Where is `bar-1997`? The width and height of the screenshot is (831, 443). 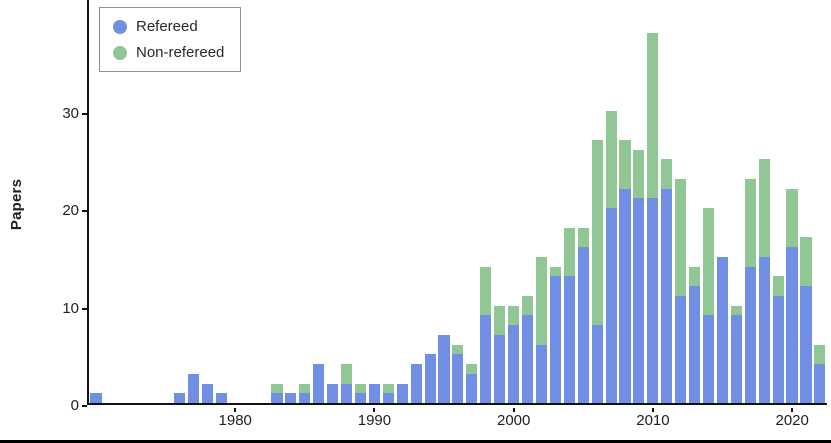
bar-1997 is located at coordinates (472, 201).